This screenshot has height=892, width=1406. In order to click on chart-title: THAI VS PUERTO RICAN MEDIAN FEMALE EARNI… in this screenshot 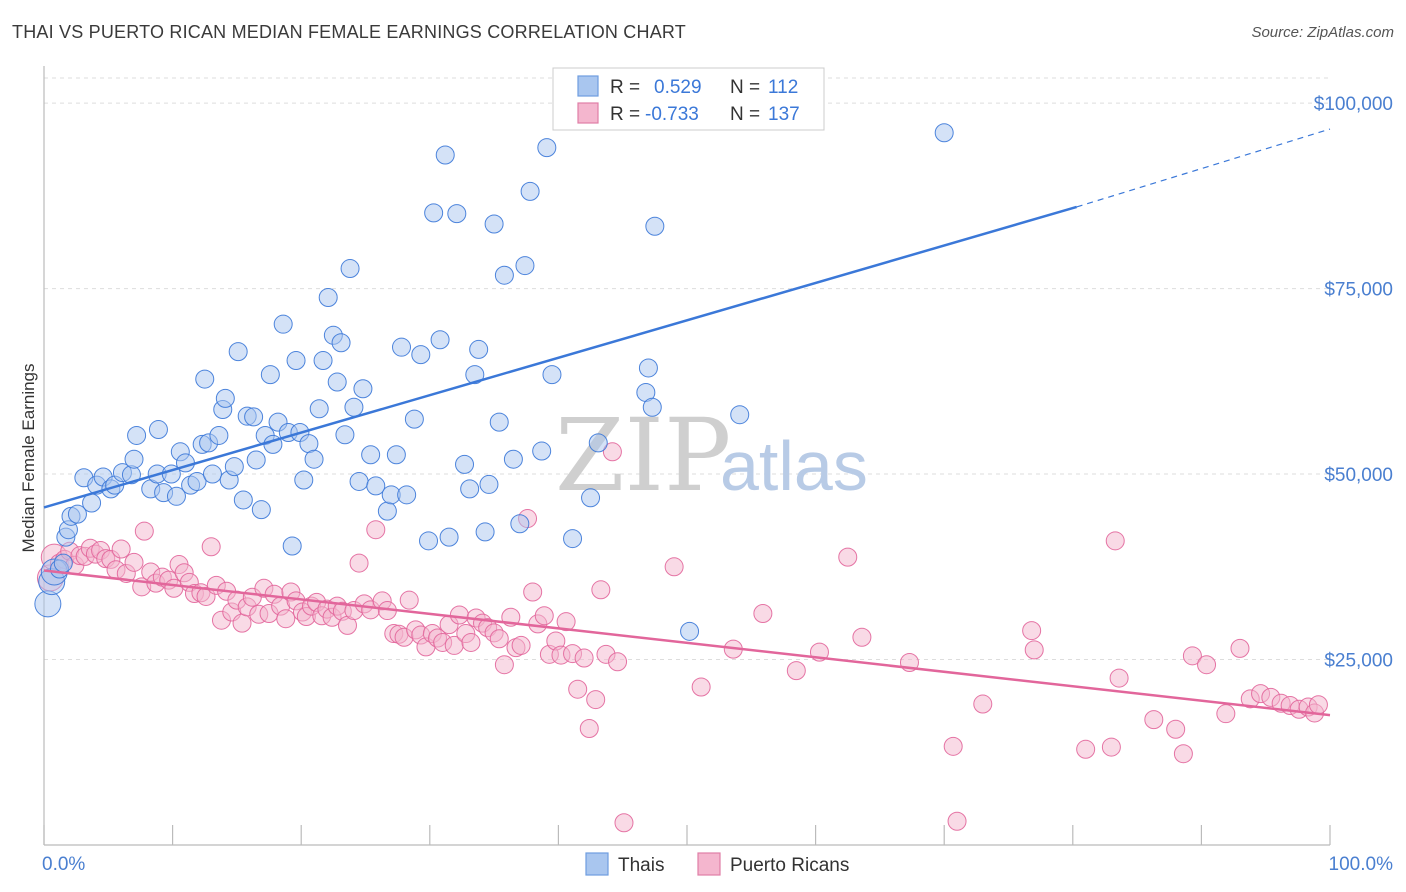, I will do `click(349, 32)`.